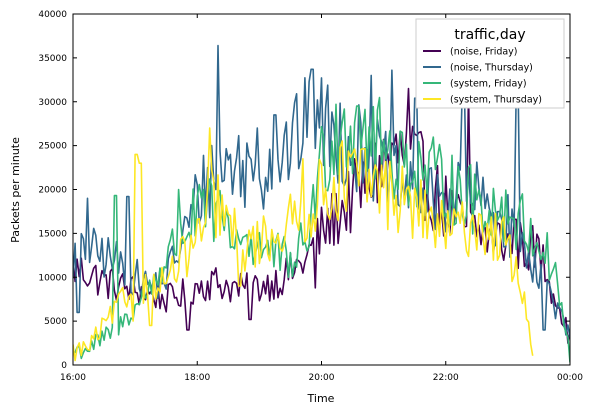 This screenshot has height=414, width=595. What do you see at coordinates (52, 191) in the screenshot?
I see `y-tick-label: 20000` at bounding box center [52, 191].